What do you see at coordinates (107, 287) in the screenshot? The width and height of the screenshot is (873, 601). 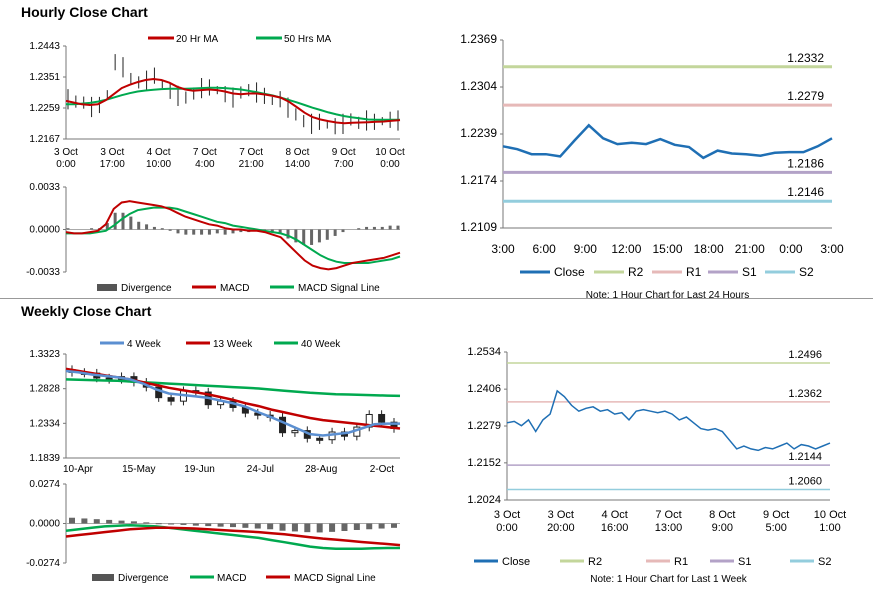 I see `legend-swatch-divergence` at bounding box center [107, 287].